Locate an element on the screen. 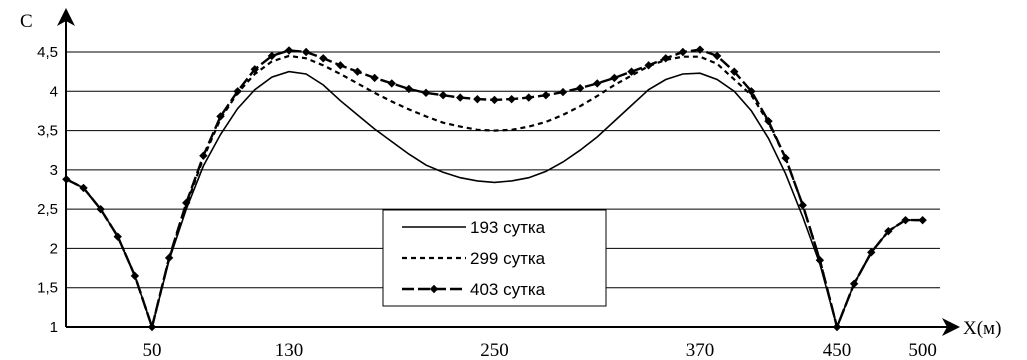 This screenshot has height=360, width=1027. x-tick-label: 130 is located at coordinates (289, 350).